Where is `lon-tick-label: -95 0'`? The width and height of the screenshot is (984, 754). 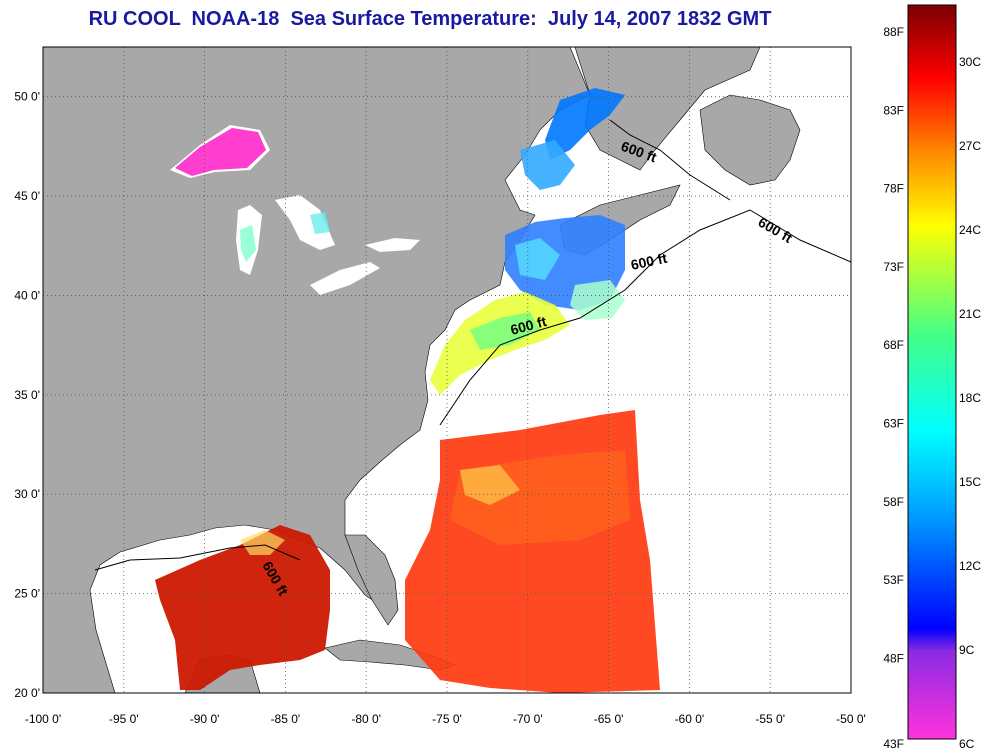
lon-tick-label: -95 0' is located at coordinates (124, 719).